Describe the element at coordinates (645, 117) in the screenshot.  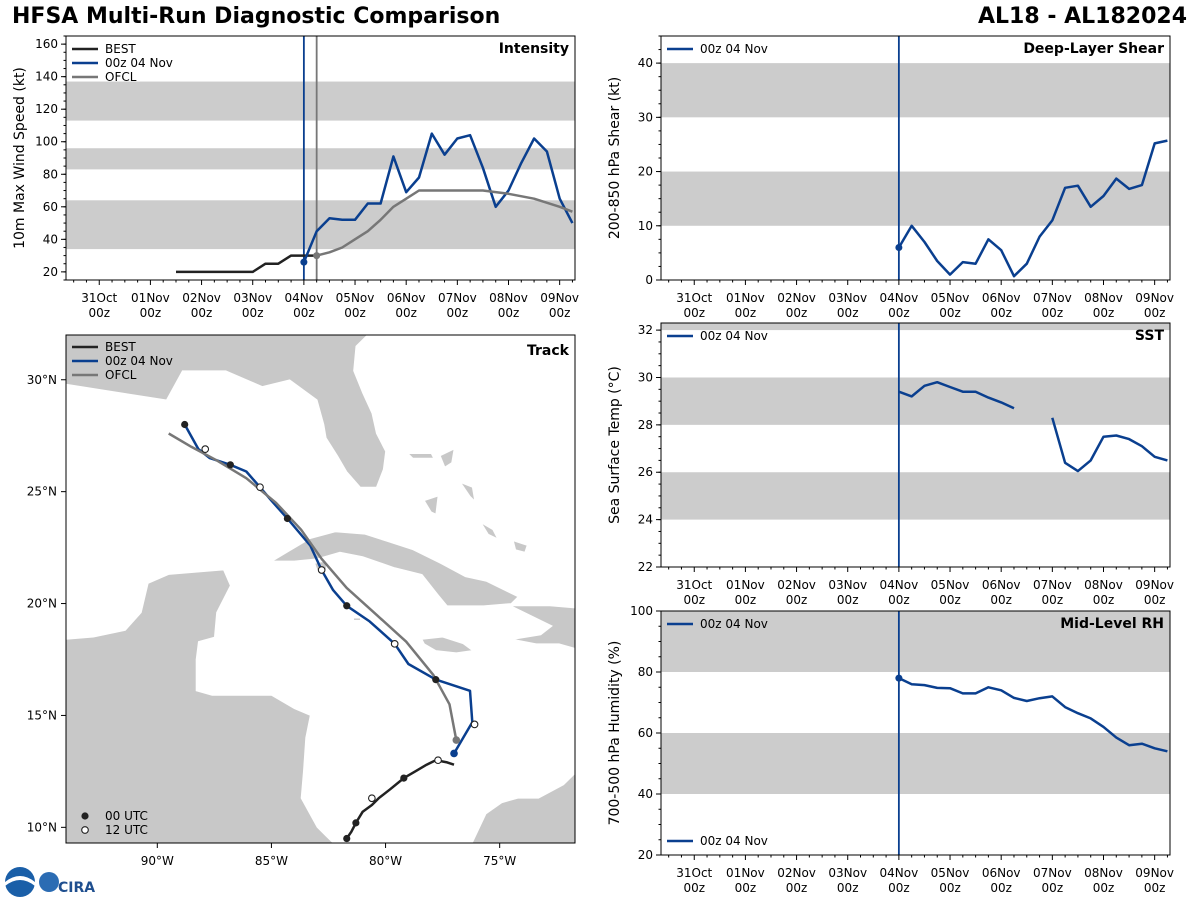
I see `shear-ytick-label: 30` at that location.